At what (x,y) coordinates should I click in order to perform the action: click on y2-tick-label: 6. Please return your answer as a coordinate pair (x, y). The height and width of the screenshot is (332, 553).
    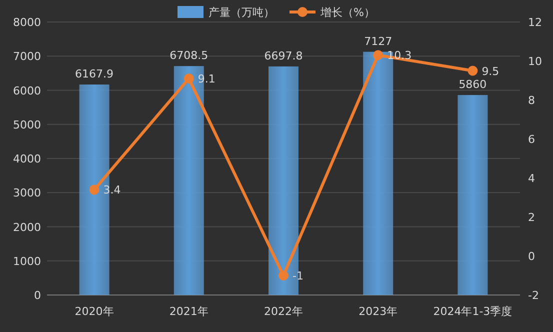
    Looking at the image, I should click on (531, 139).